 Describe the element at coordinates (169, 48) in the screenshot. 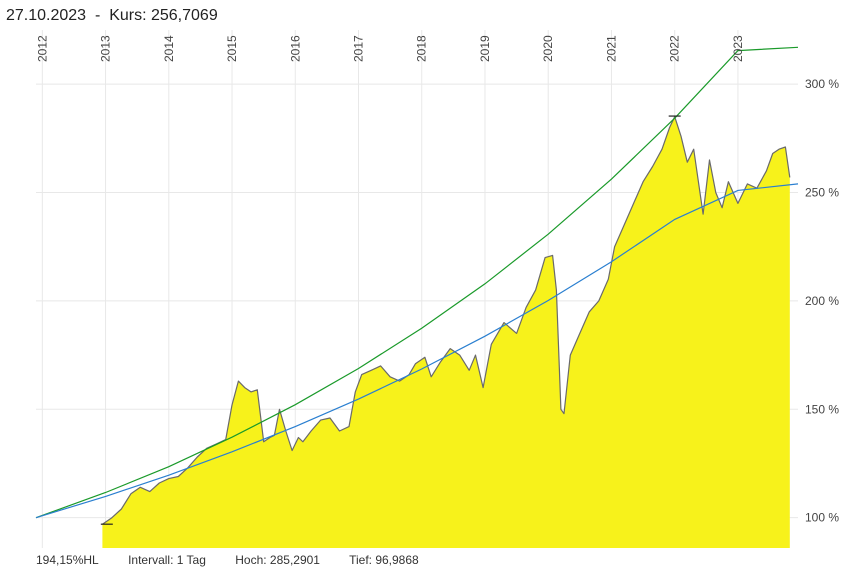

I see `x-tick-label-2014: 2014` at that location.